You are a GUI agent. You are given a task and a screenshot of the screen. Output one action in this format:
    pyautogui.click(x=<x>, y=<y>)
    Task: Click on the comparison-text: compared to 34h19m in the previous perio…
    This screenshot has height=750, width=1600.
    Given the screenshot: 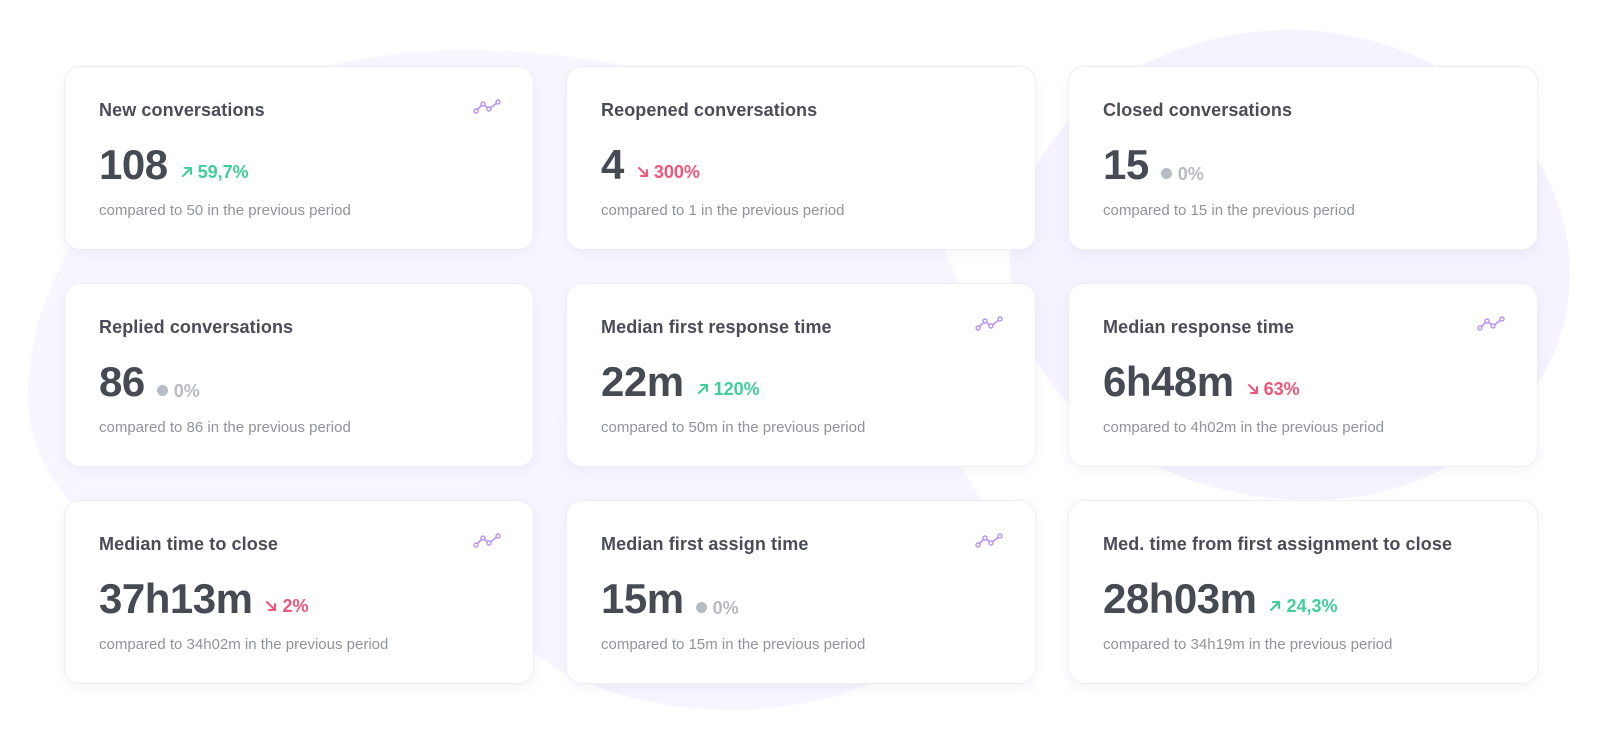 What is the action you would take?
    pyautogui.click(x=1248, y=644)
    